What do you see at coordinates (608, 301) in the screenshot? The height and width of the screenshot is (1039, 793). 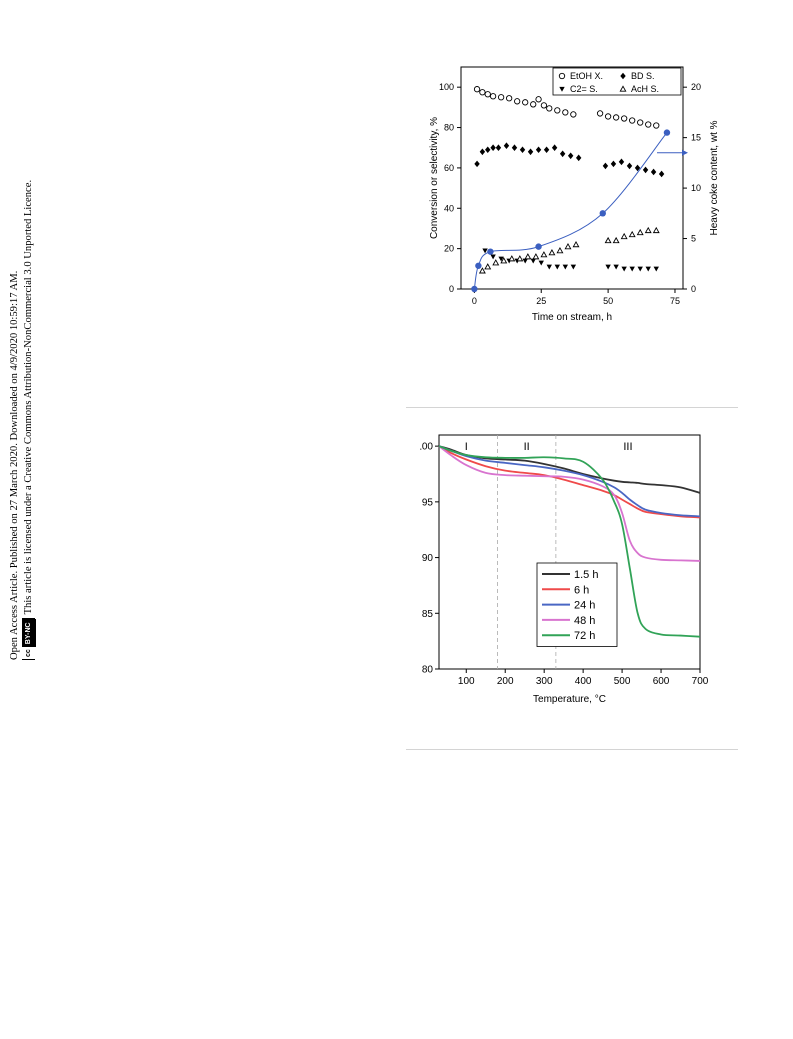 I see `x-tick-label: 50` at bounding box center [608, 301].